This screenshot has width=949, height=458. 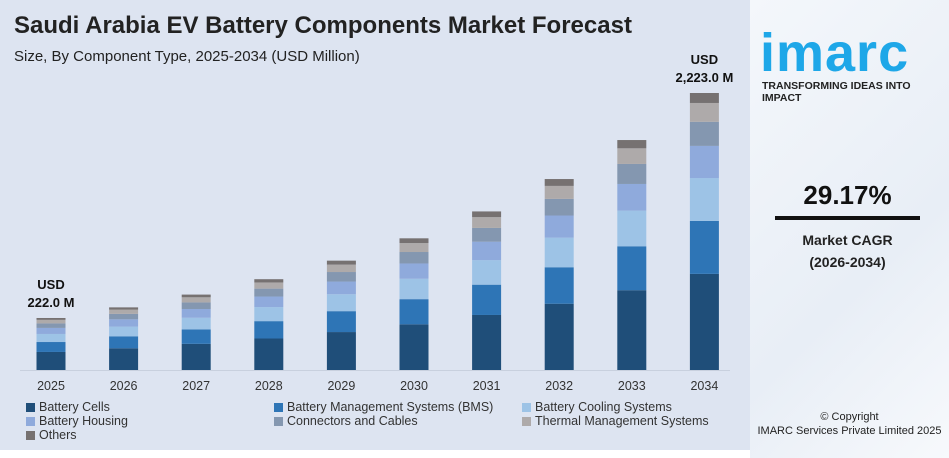 I want to click on legend-label: Others, so click(x=58, y=435).